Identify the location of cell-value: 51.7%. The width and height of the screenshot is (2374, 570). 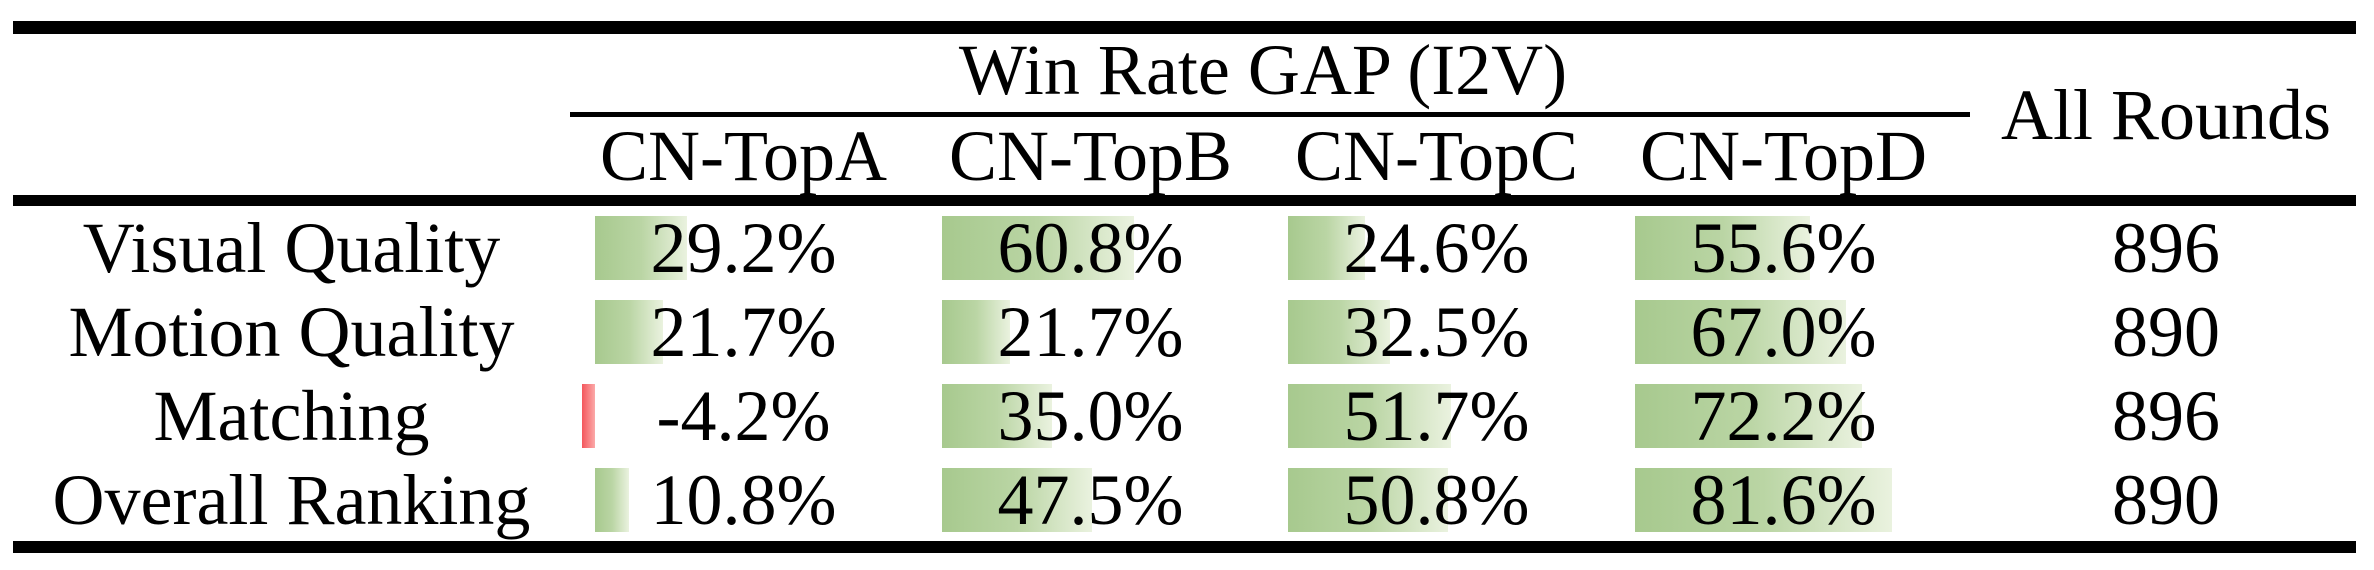
(1436, 416).